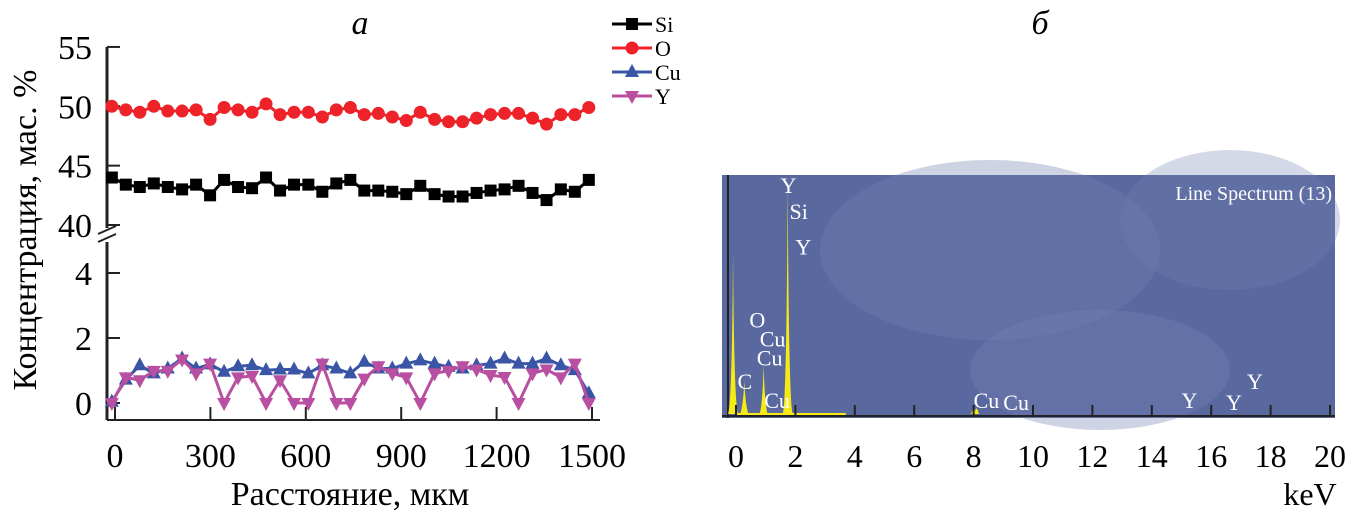 The height and width of the screenshot is (527, 1350). I want to click on x-tick-label: 2, so click(795, 456).